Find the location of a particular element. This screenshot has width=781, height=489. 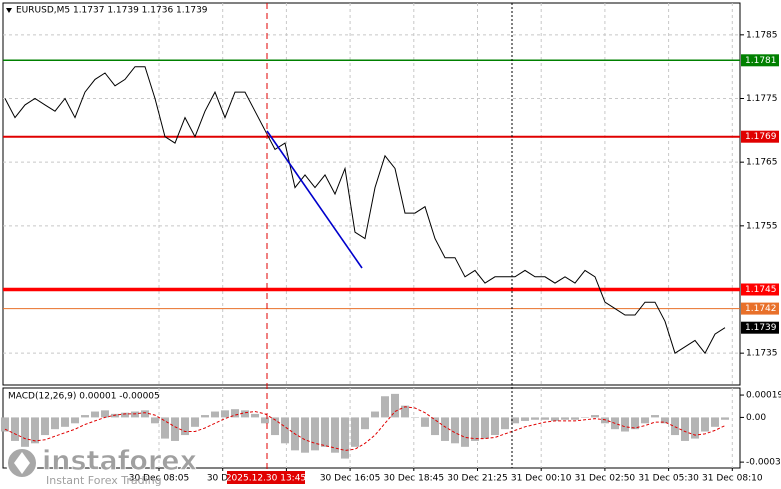

level-label: 1.1742 is located at coordinates (761, 309).